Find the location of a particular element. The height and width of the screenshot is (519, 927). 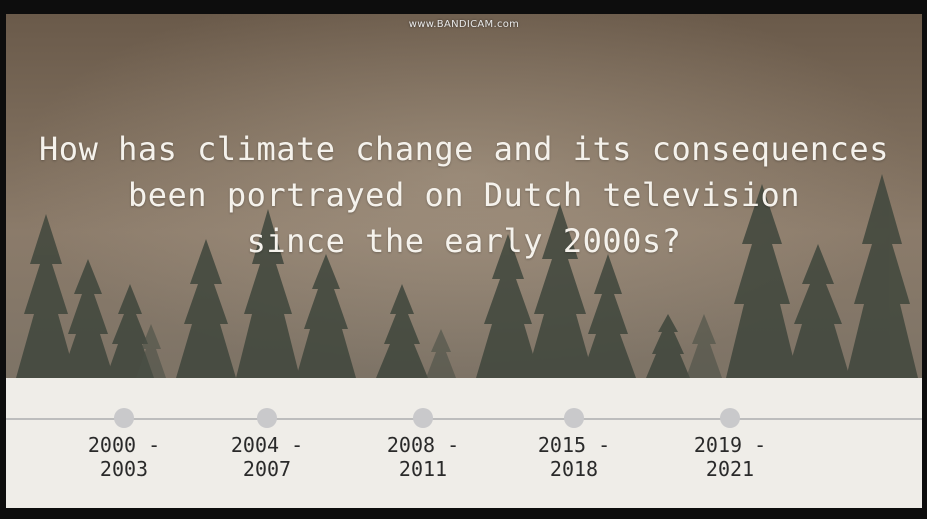

timeline-label-start: 2008 - is located at coordinates (423, 445).